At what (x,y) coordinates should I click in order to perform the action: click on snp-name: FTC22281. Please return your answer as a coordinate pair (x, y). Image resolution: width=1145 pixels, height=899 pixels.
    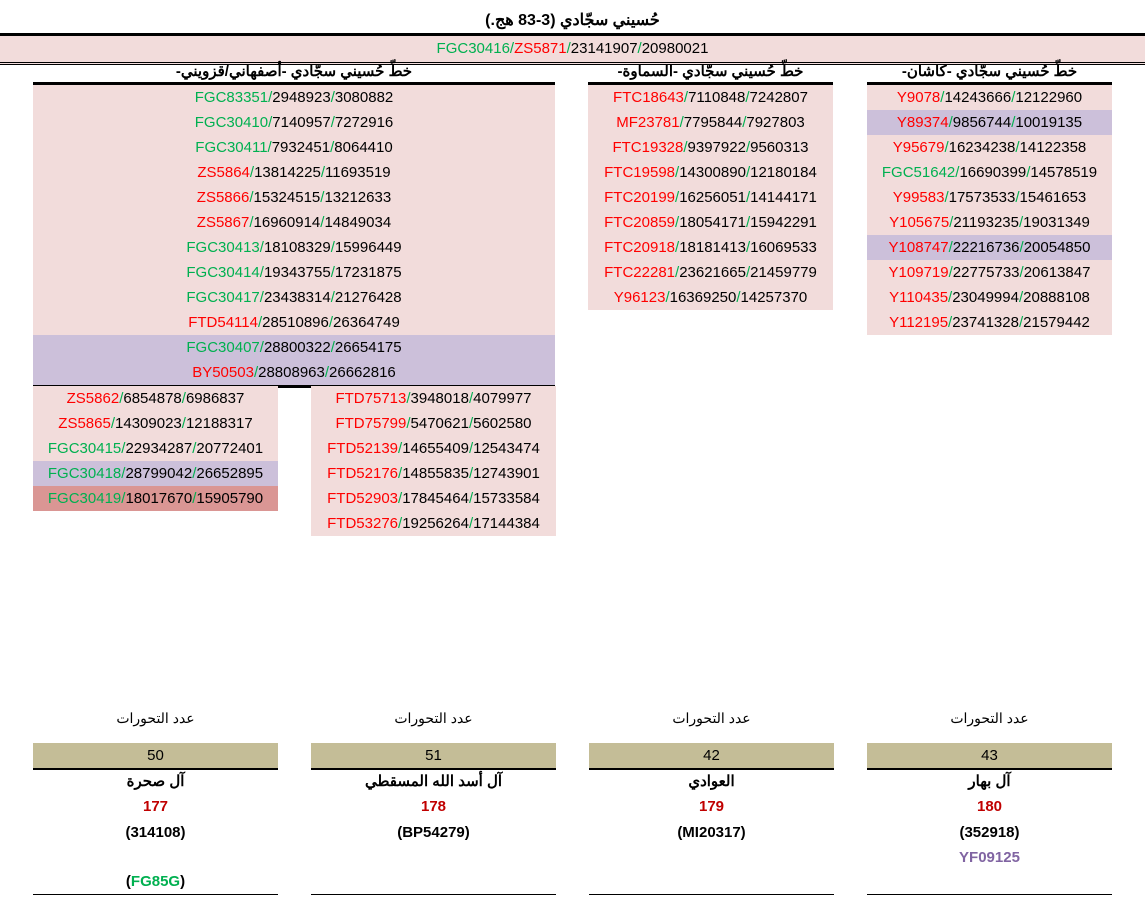
    Looking at the image, I should click on (640, 272).